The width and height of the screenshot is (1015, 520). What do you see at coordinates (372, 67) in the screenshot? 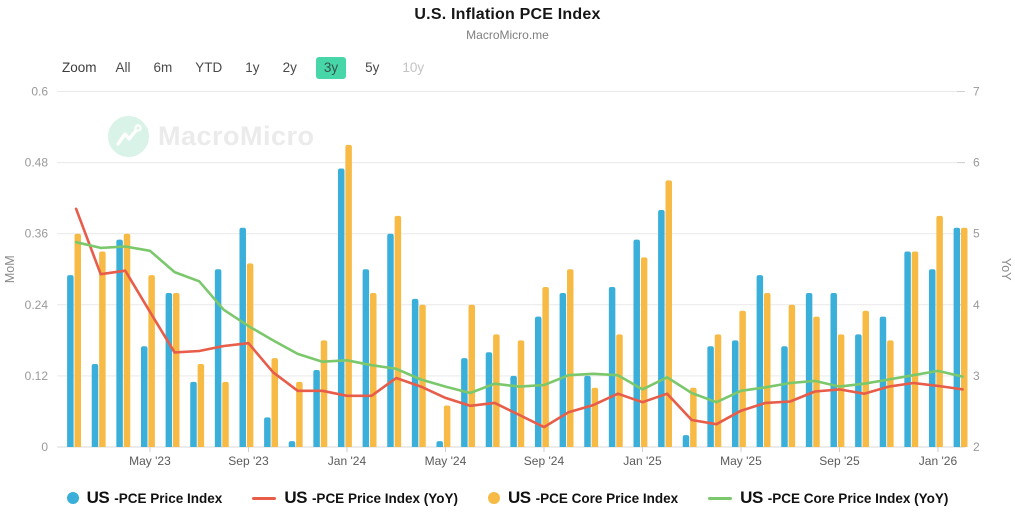
I see `zoom-range-button-5y: 5y` at bounding box center [372, 67].